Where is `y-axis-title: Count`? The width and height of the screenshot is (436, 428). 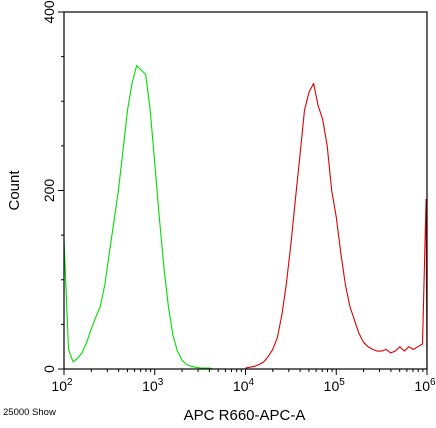
y-axis-title: Count is located at coordinates (14, 190).